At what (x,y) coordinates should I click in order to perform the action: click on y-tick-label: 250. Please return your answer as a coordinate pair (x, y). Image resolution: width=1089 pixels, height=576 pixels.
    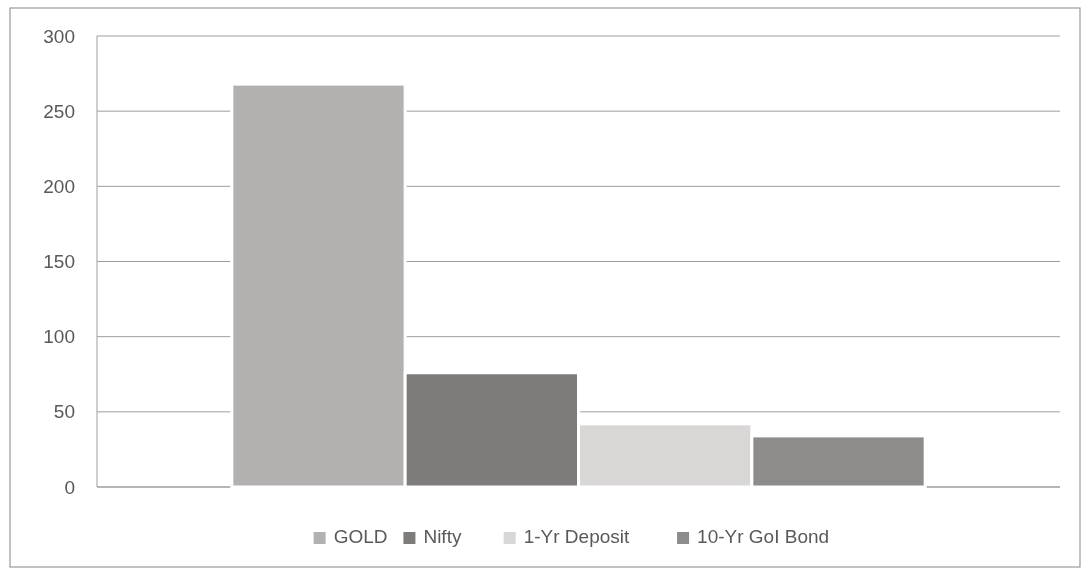
    Looking at the image, I should click on (59, 111).